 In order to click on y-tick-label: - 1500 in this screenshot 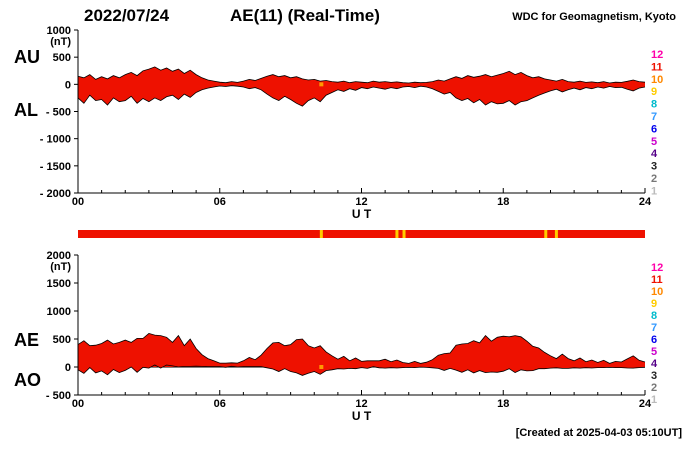, I will do `click(55, 167)`.